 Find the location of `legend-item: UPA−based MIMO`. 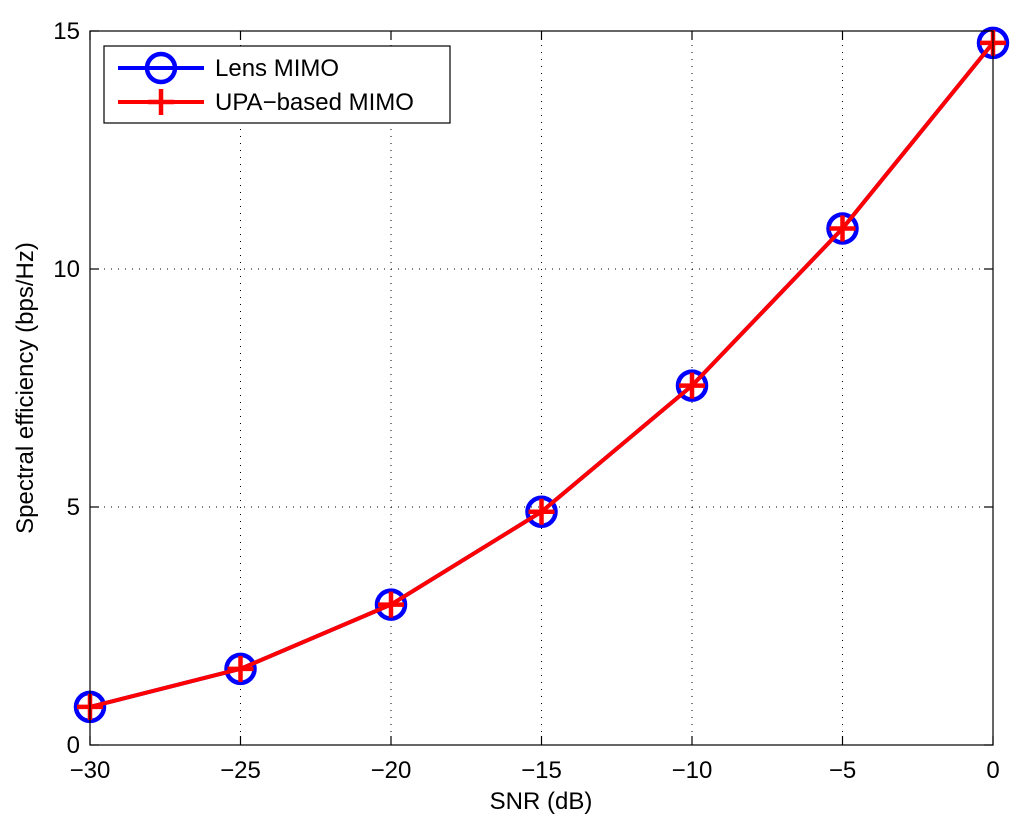

legend-item: UPA−based MIMO is located at coordinates (266, 102).